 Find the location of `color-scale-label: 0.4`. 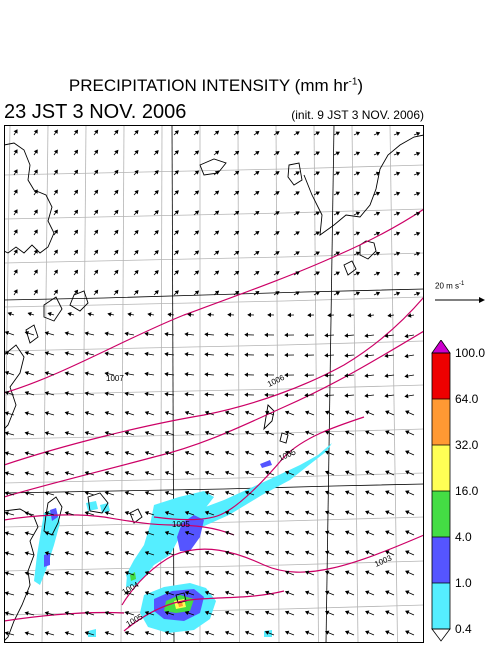

color-scale-label: 0.4 is located at coordinates (463, 629).